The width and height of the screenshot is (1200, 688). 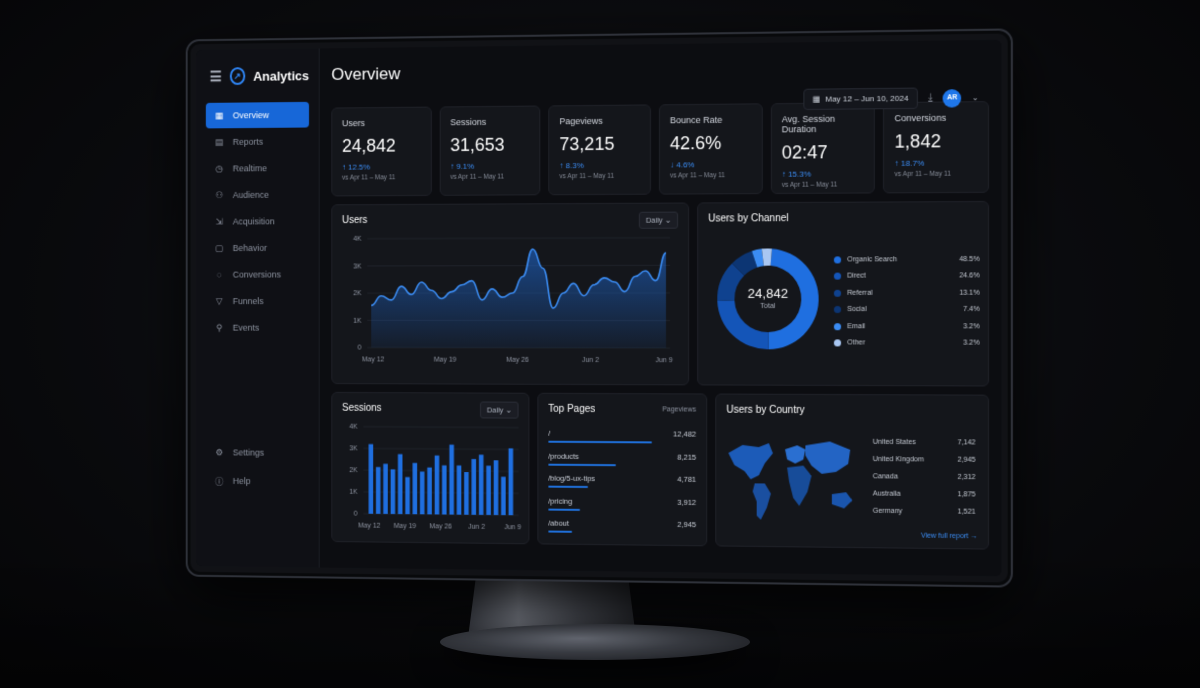 I want to click on legend-label: Email, so click(x=856, y=326).